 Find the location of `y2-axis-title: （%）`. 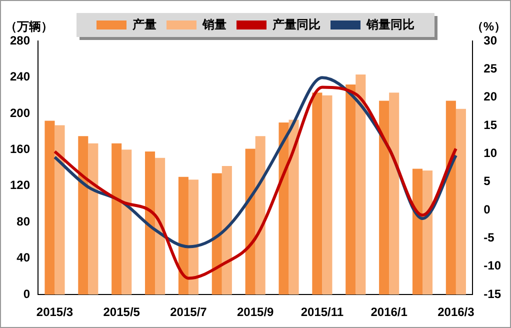

y2-axis-title: （%） is located at coordinates (488, 26).